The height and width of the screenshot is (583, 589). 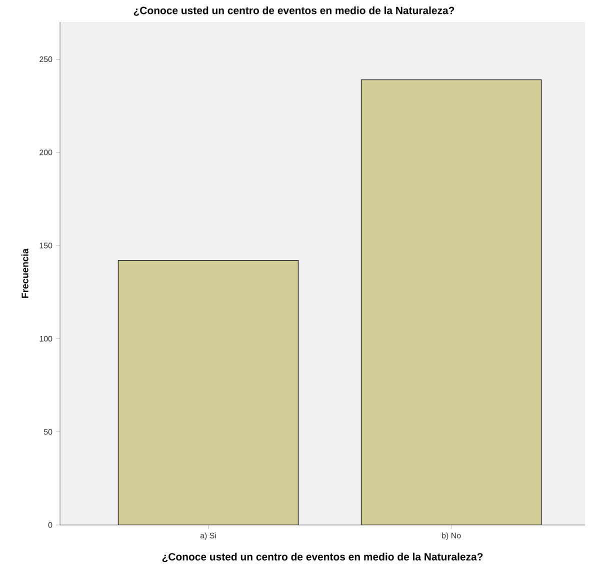 I want to click on chart-title: ¿Conoce usted un centro de eventos en medio de la Naturaleza?, so click(x=294, y=11).